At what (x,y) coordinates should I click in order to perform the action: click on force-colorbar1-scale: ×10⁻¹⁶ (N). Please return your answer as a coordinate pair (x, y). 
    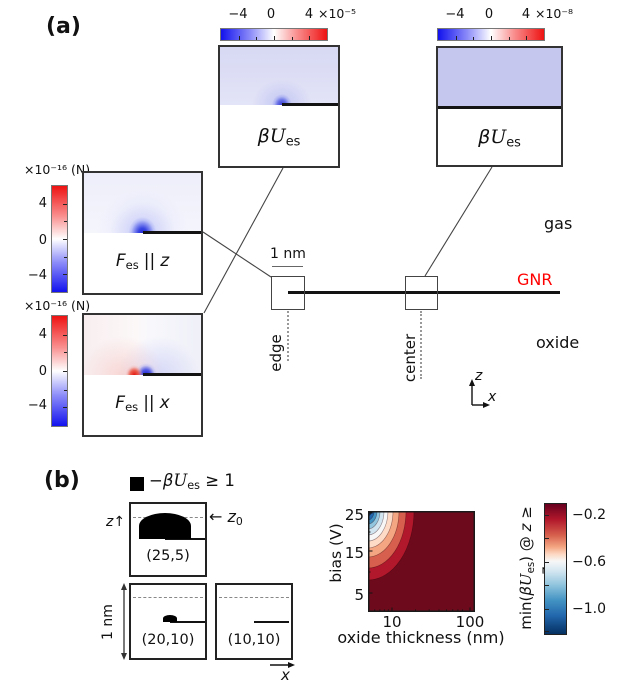
    Looking at the image, I should click on (57, 169).